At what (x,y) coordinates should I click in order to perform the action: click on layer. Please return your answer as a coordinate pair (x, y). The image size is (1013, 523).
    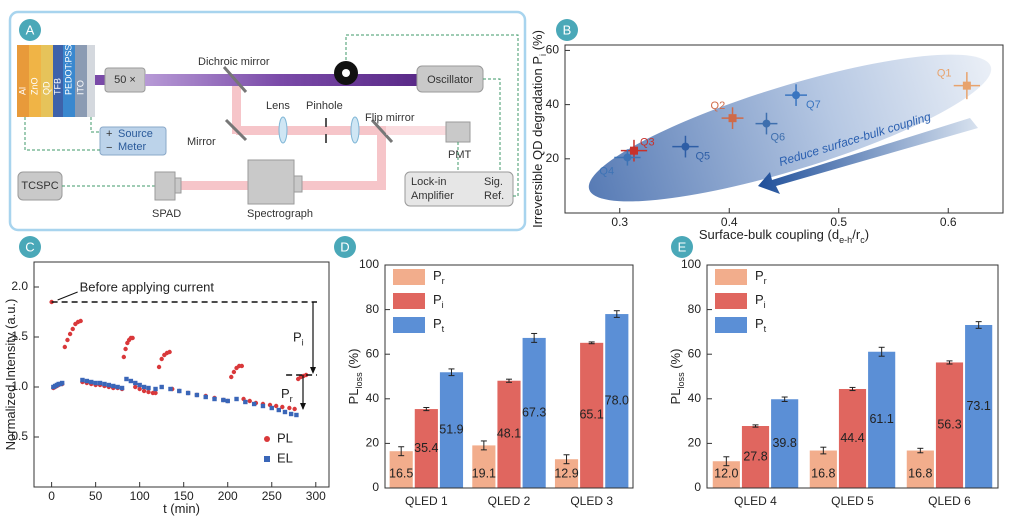
    Looking at the image, I should click on (58, 81).